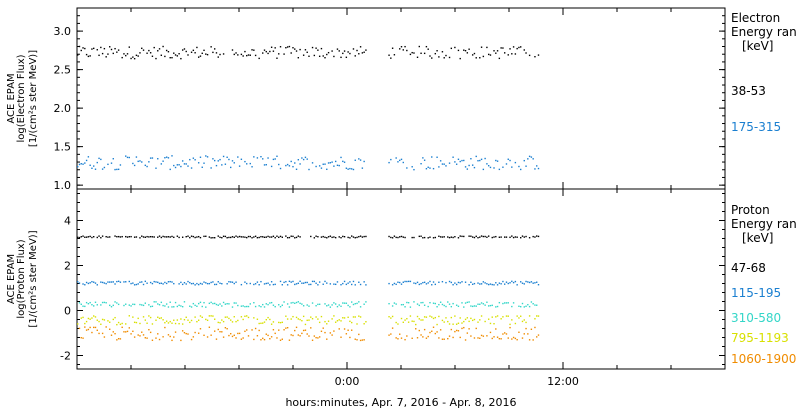 This screenshot has width=800, height=410. Describe the element at coordinates (33, 278) in the screenshot. I see `y-axis-label: [1/(cm²s ster MeV)]` at that location.